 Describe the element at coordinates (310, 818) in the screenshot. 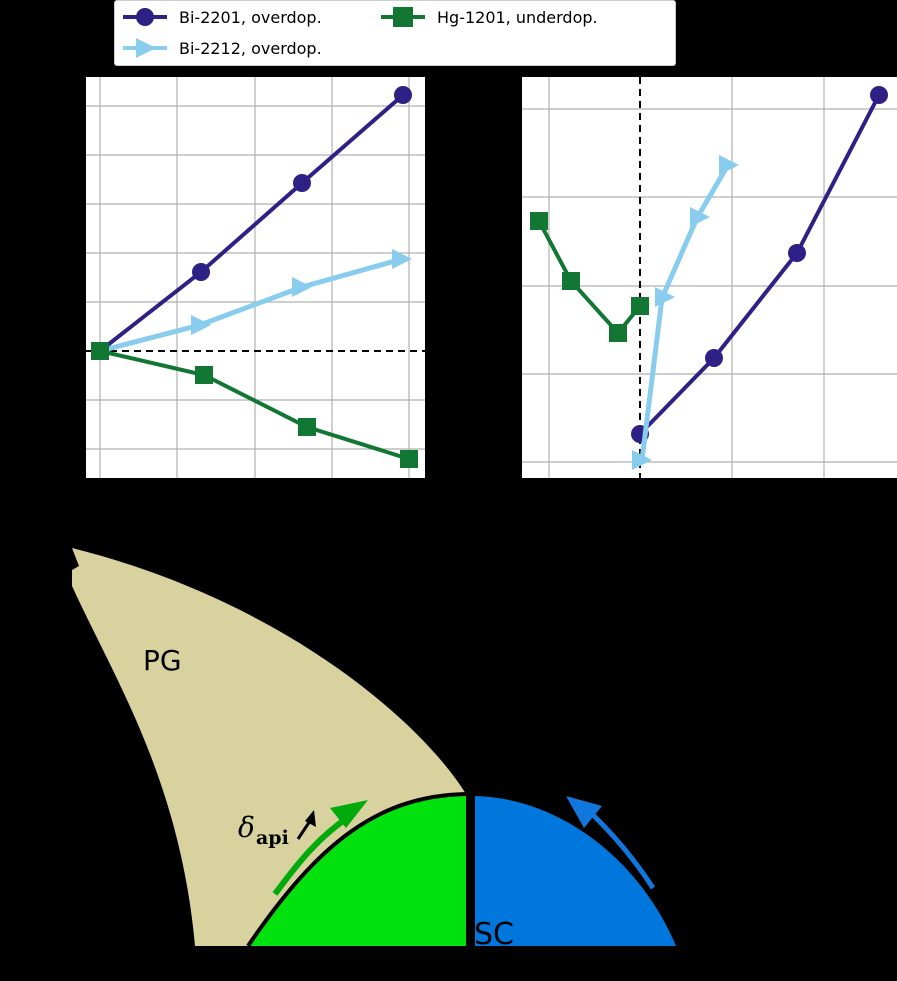

I see `delta-arrow-head-icon` at that location.